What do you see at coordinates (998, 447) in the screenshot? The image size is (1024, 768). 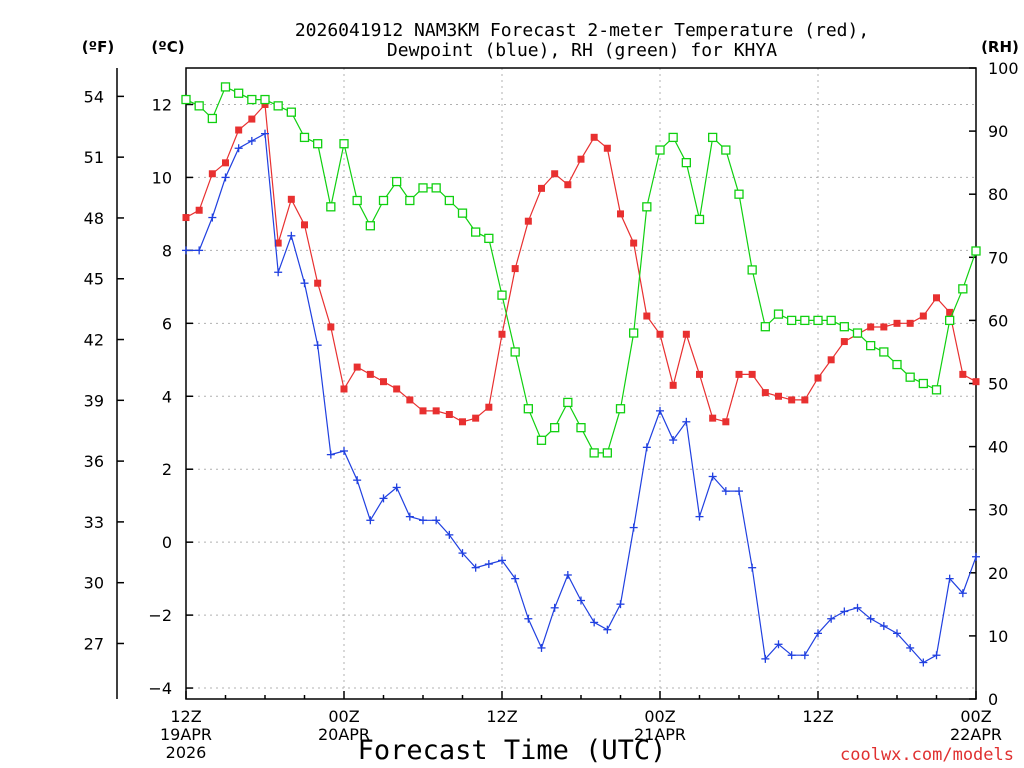 I see `rh-tick-label: 40` at bounding box center [998, 447].